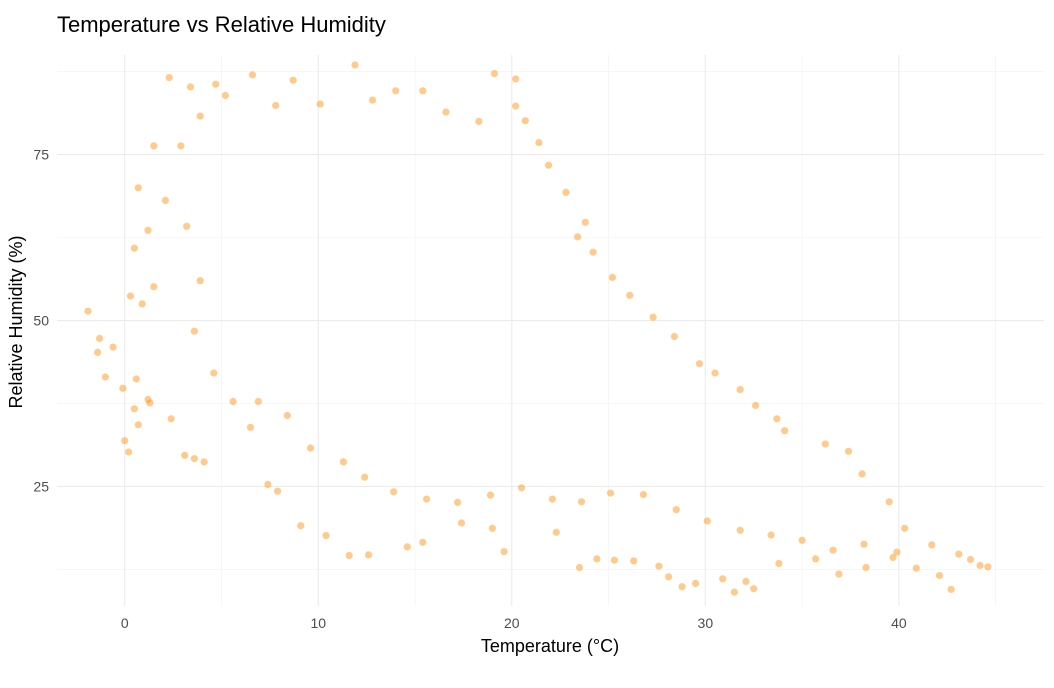 The height and width of the screenshot is (688, 1054). What do you see at coordinates (899, 623) in the screenshot?
I see `x-tick-label: 40` at bounding box center [899, 623].